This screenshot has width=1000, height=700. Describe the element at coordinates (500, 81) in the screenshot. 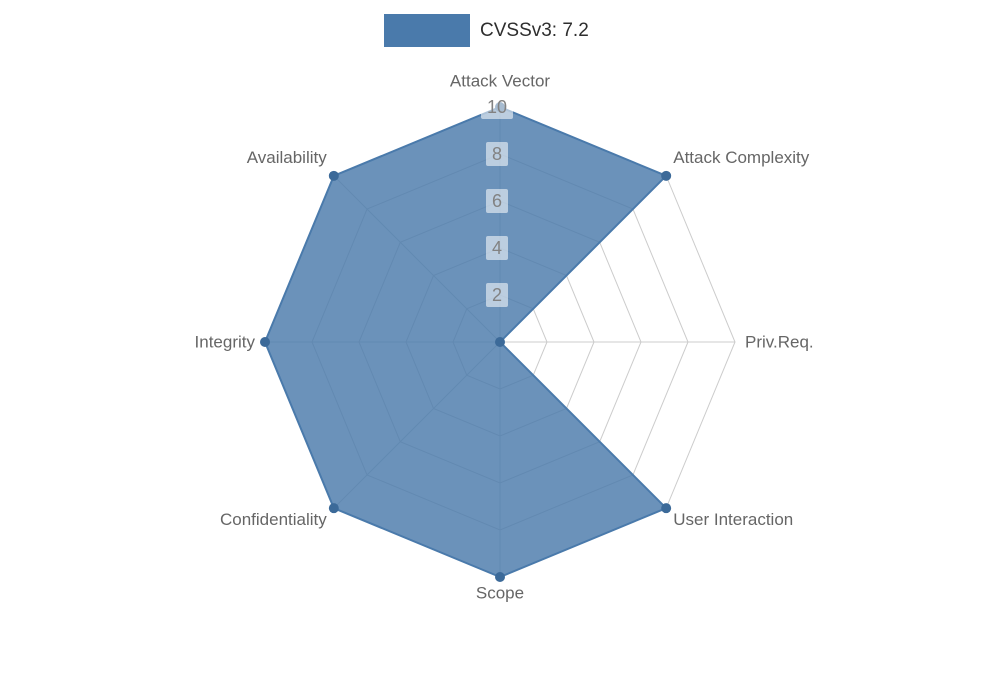

I see `axis-label-attack-vector: Attack Vector` at that location.